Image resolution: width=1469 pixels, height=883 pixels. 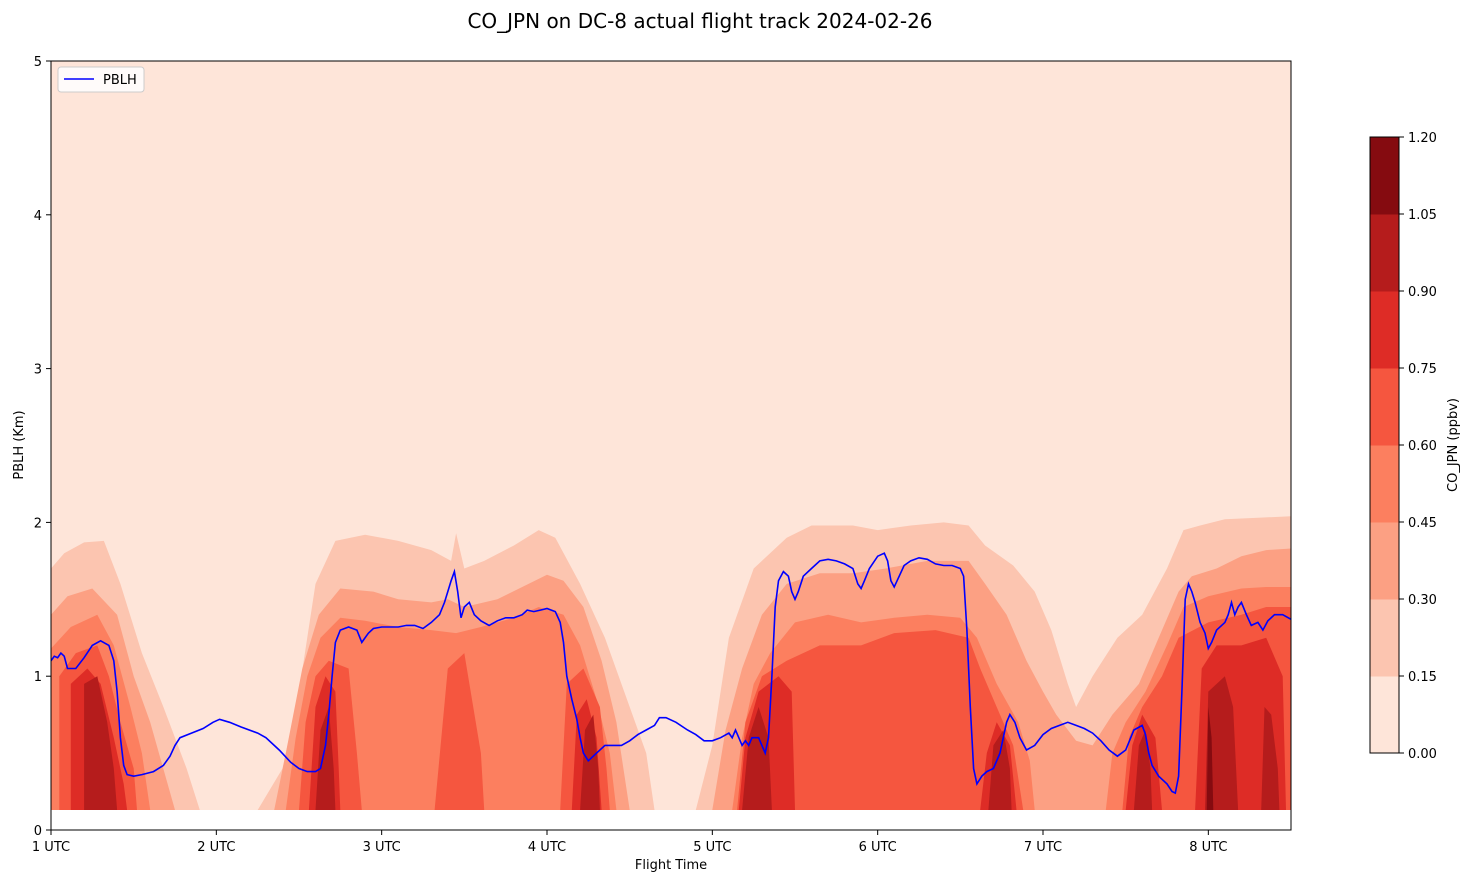 What do you see at coordinates (1422, 677) in the screenshot?
I see `colorbar-tick-label: 0.15` at bounding box center [1422, 677].